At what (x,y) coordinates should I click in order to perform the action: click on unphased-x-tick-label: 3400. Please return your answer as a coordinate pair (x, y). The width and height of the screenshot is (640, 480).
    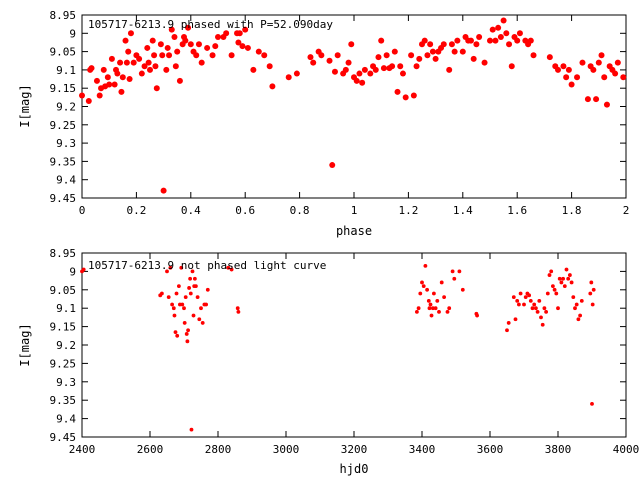
    Looking at the image, I should click on (422, 449).